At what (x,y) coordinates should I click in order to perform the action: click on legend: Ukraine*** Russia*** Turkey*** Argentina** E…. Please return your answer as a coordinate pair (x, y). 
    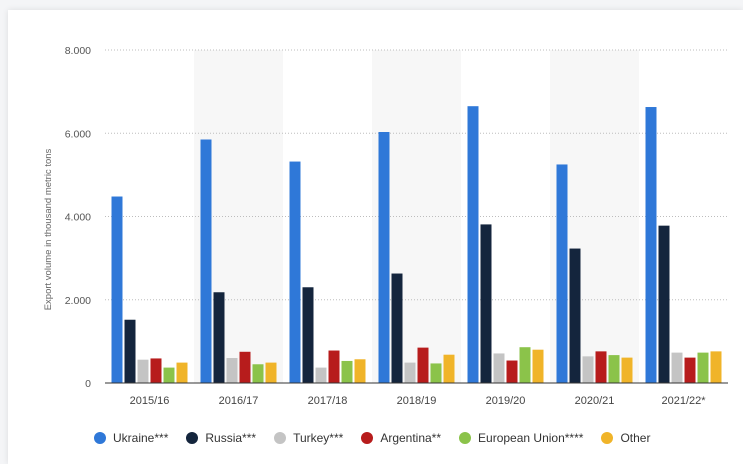
    Looking at the image, I should click on (372, 438).